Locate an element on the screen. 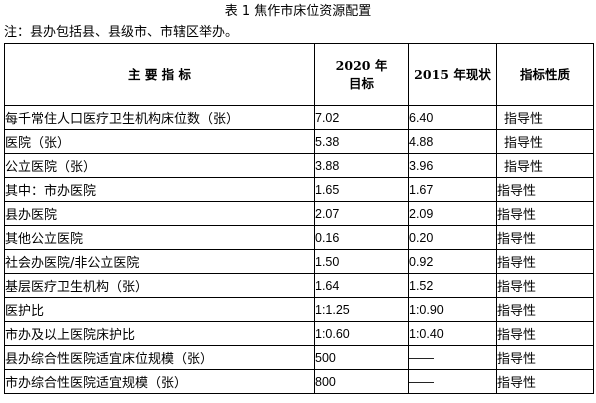 The width and height of the screenshot is (596, 403). table-row: 基层医疗卫生机构（张） 1.64 1.52 指导性 is located at coordinates (299, 285).